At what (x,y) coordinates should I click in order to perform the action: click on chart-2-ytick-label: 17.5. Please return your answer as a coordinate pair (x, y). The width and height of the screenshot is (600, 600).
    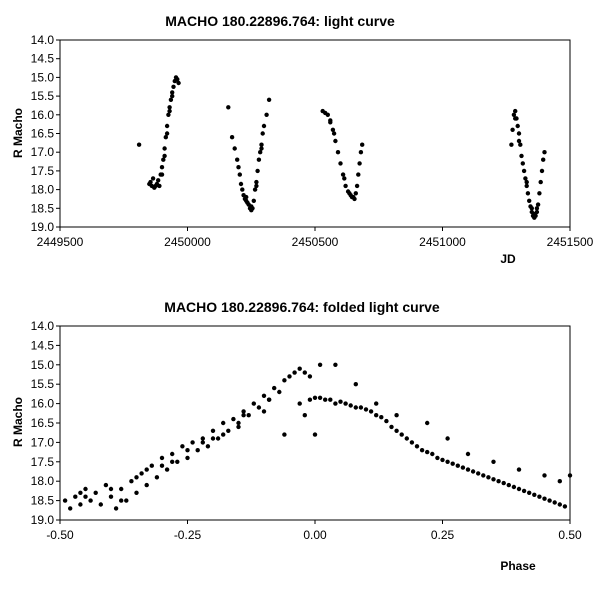
    Looking at the image, I should click on (43, 462).